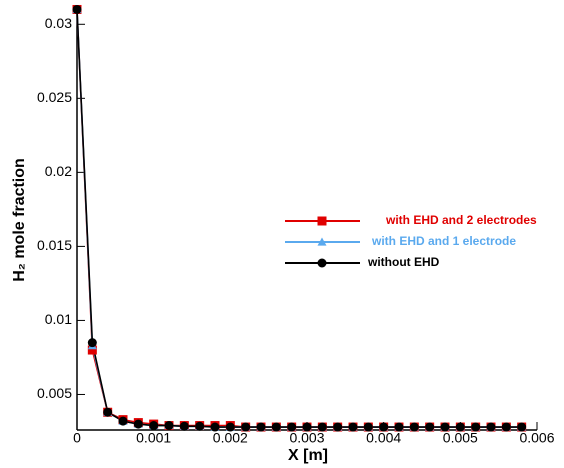 Image resolution: width=564 pixels, height=468 pixels. Describe the element at coordinates (383, 438) in the screenshot. I see `x-tick-label: 0.004` at that location.